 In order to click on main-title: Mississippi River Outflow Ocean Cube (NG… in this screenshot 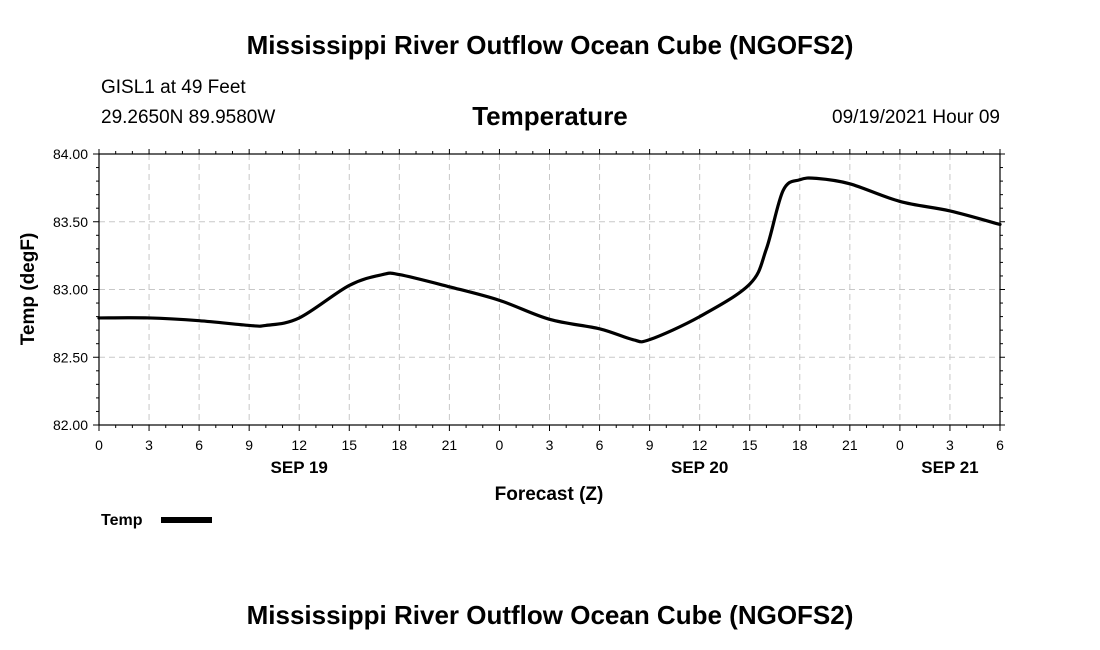, I will do `click(550, 45)`.